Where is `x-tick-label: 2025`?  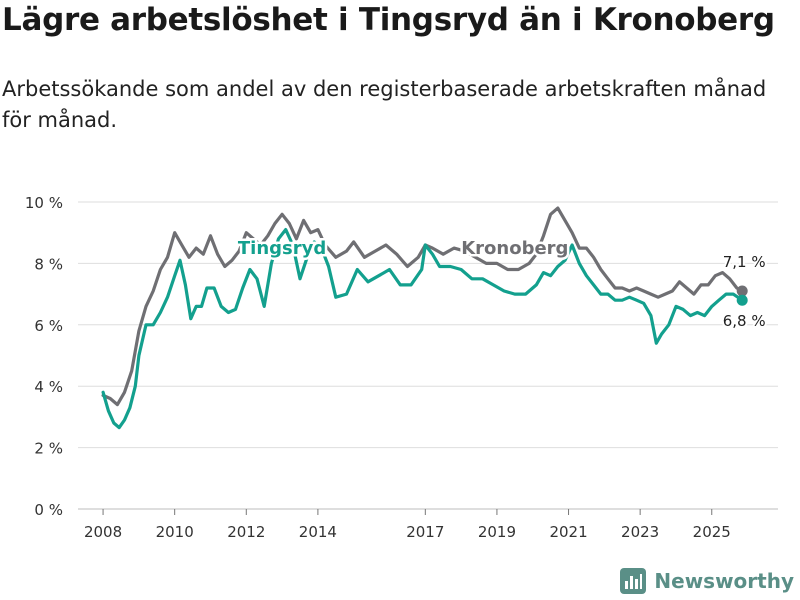 x-tick-label: 2025 is located at coordinates (712, 532).